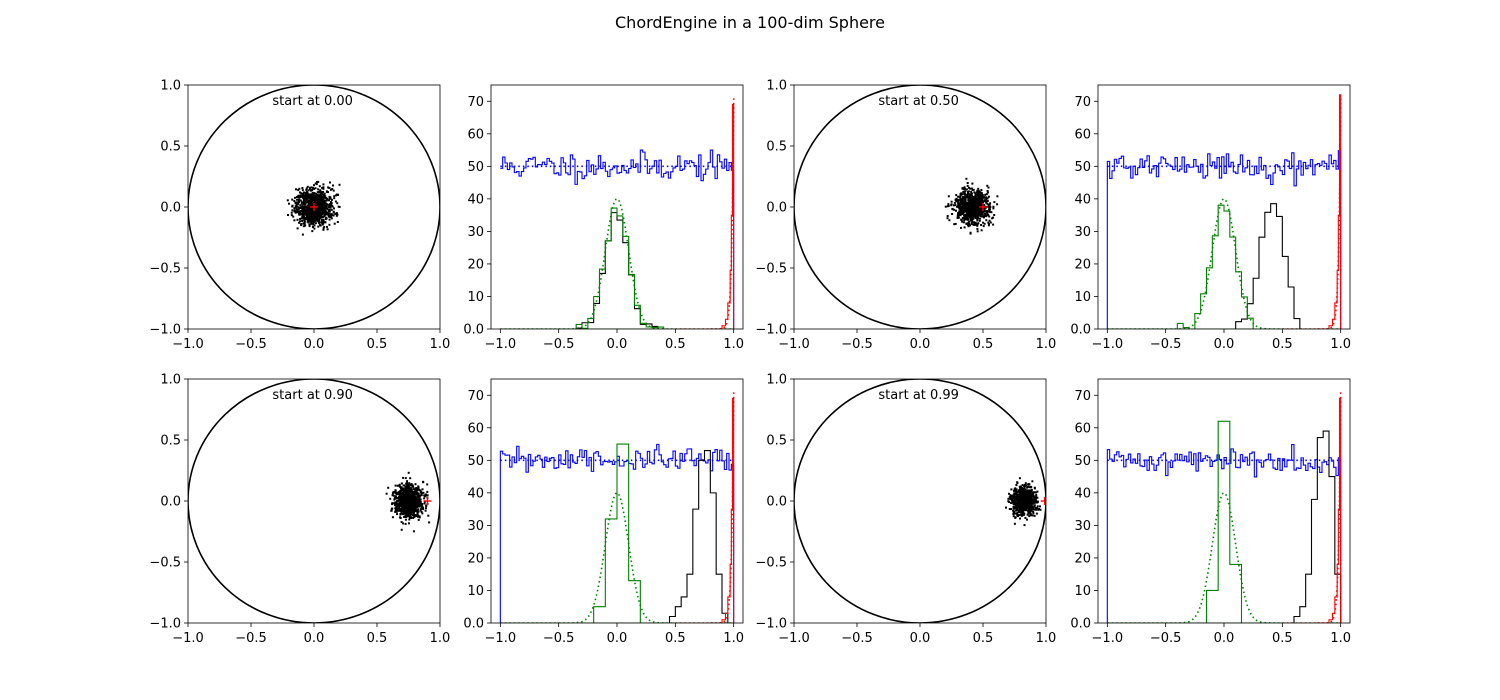 The height and width of the screenshot is (700, 1500). What do you see at coordinates (857, 344) in the screenshot?
I see `x-tick-label: −0.5` at bounding box center [857, 344].